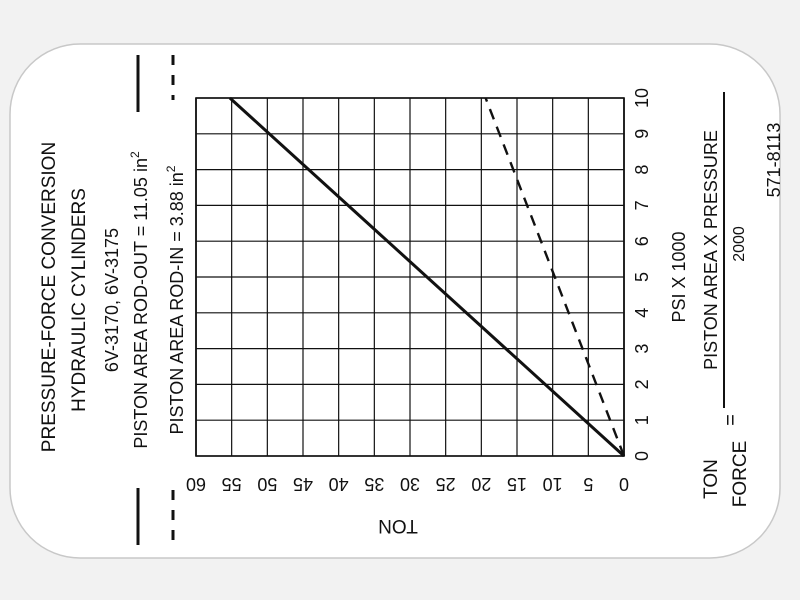 Image resolution: width=800 pixels, height=600 pixels. I want to click on psi-tick-1: 1, so click(642, 420).